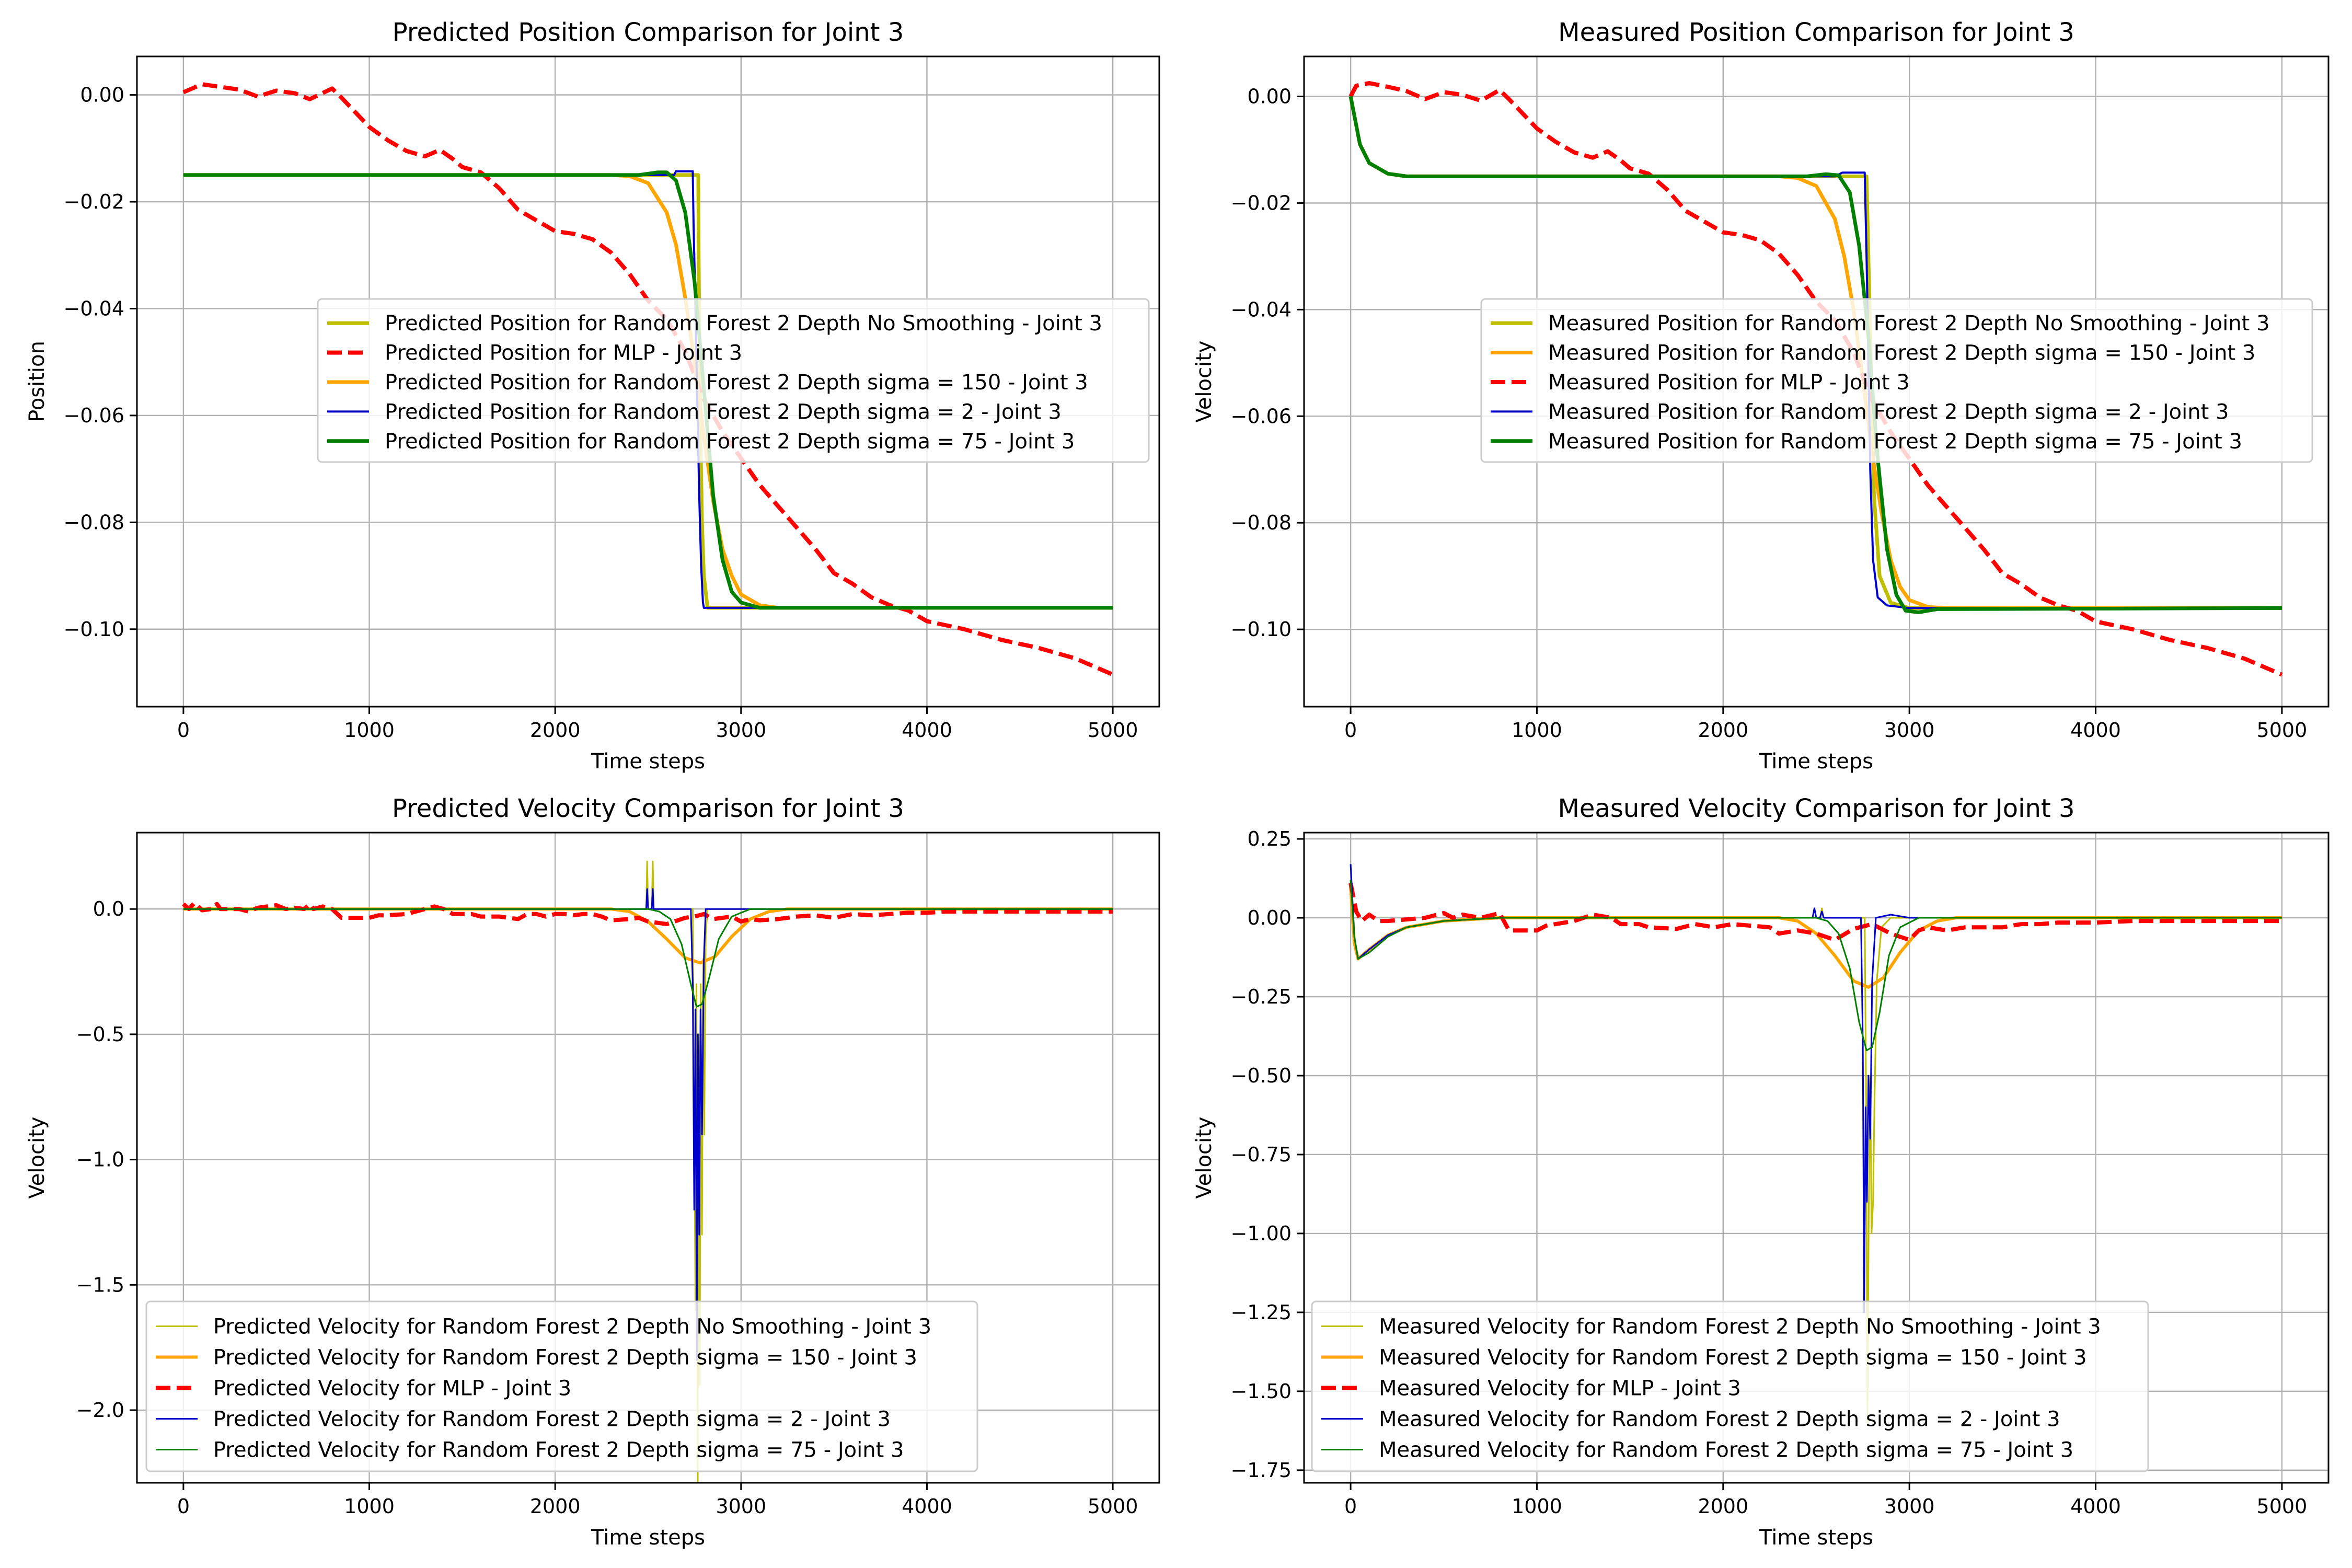  I want to click on y-tick-label: −1.25, so click(1261, 1312).